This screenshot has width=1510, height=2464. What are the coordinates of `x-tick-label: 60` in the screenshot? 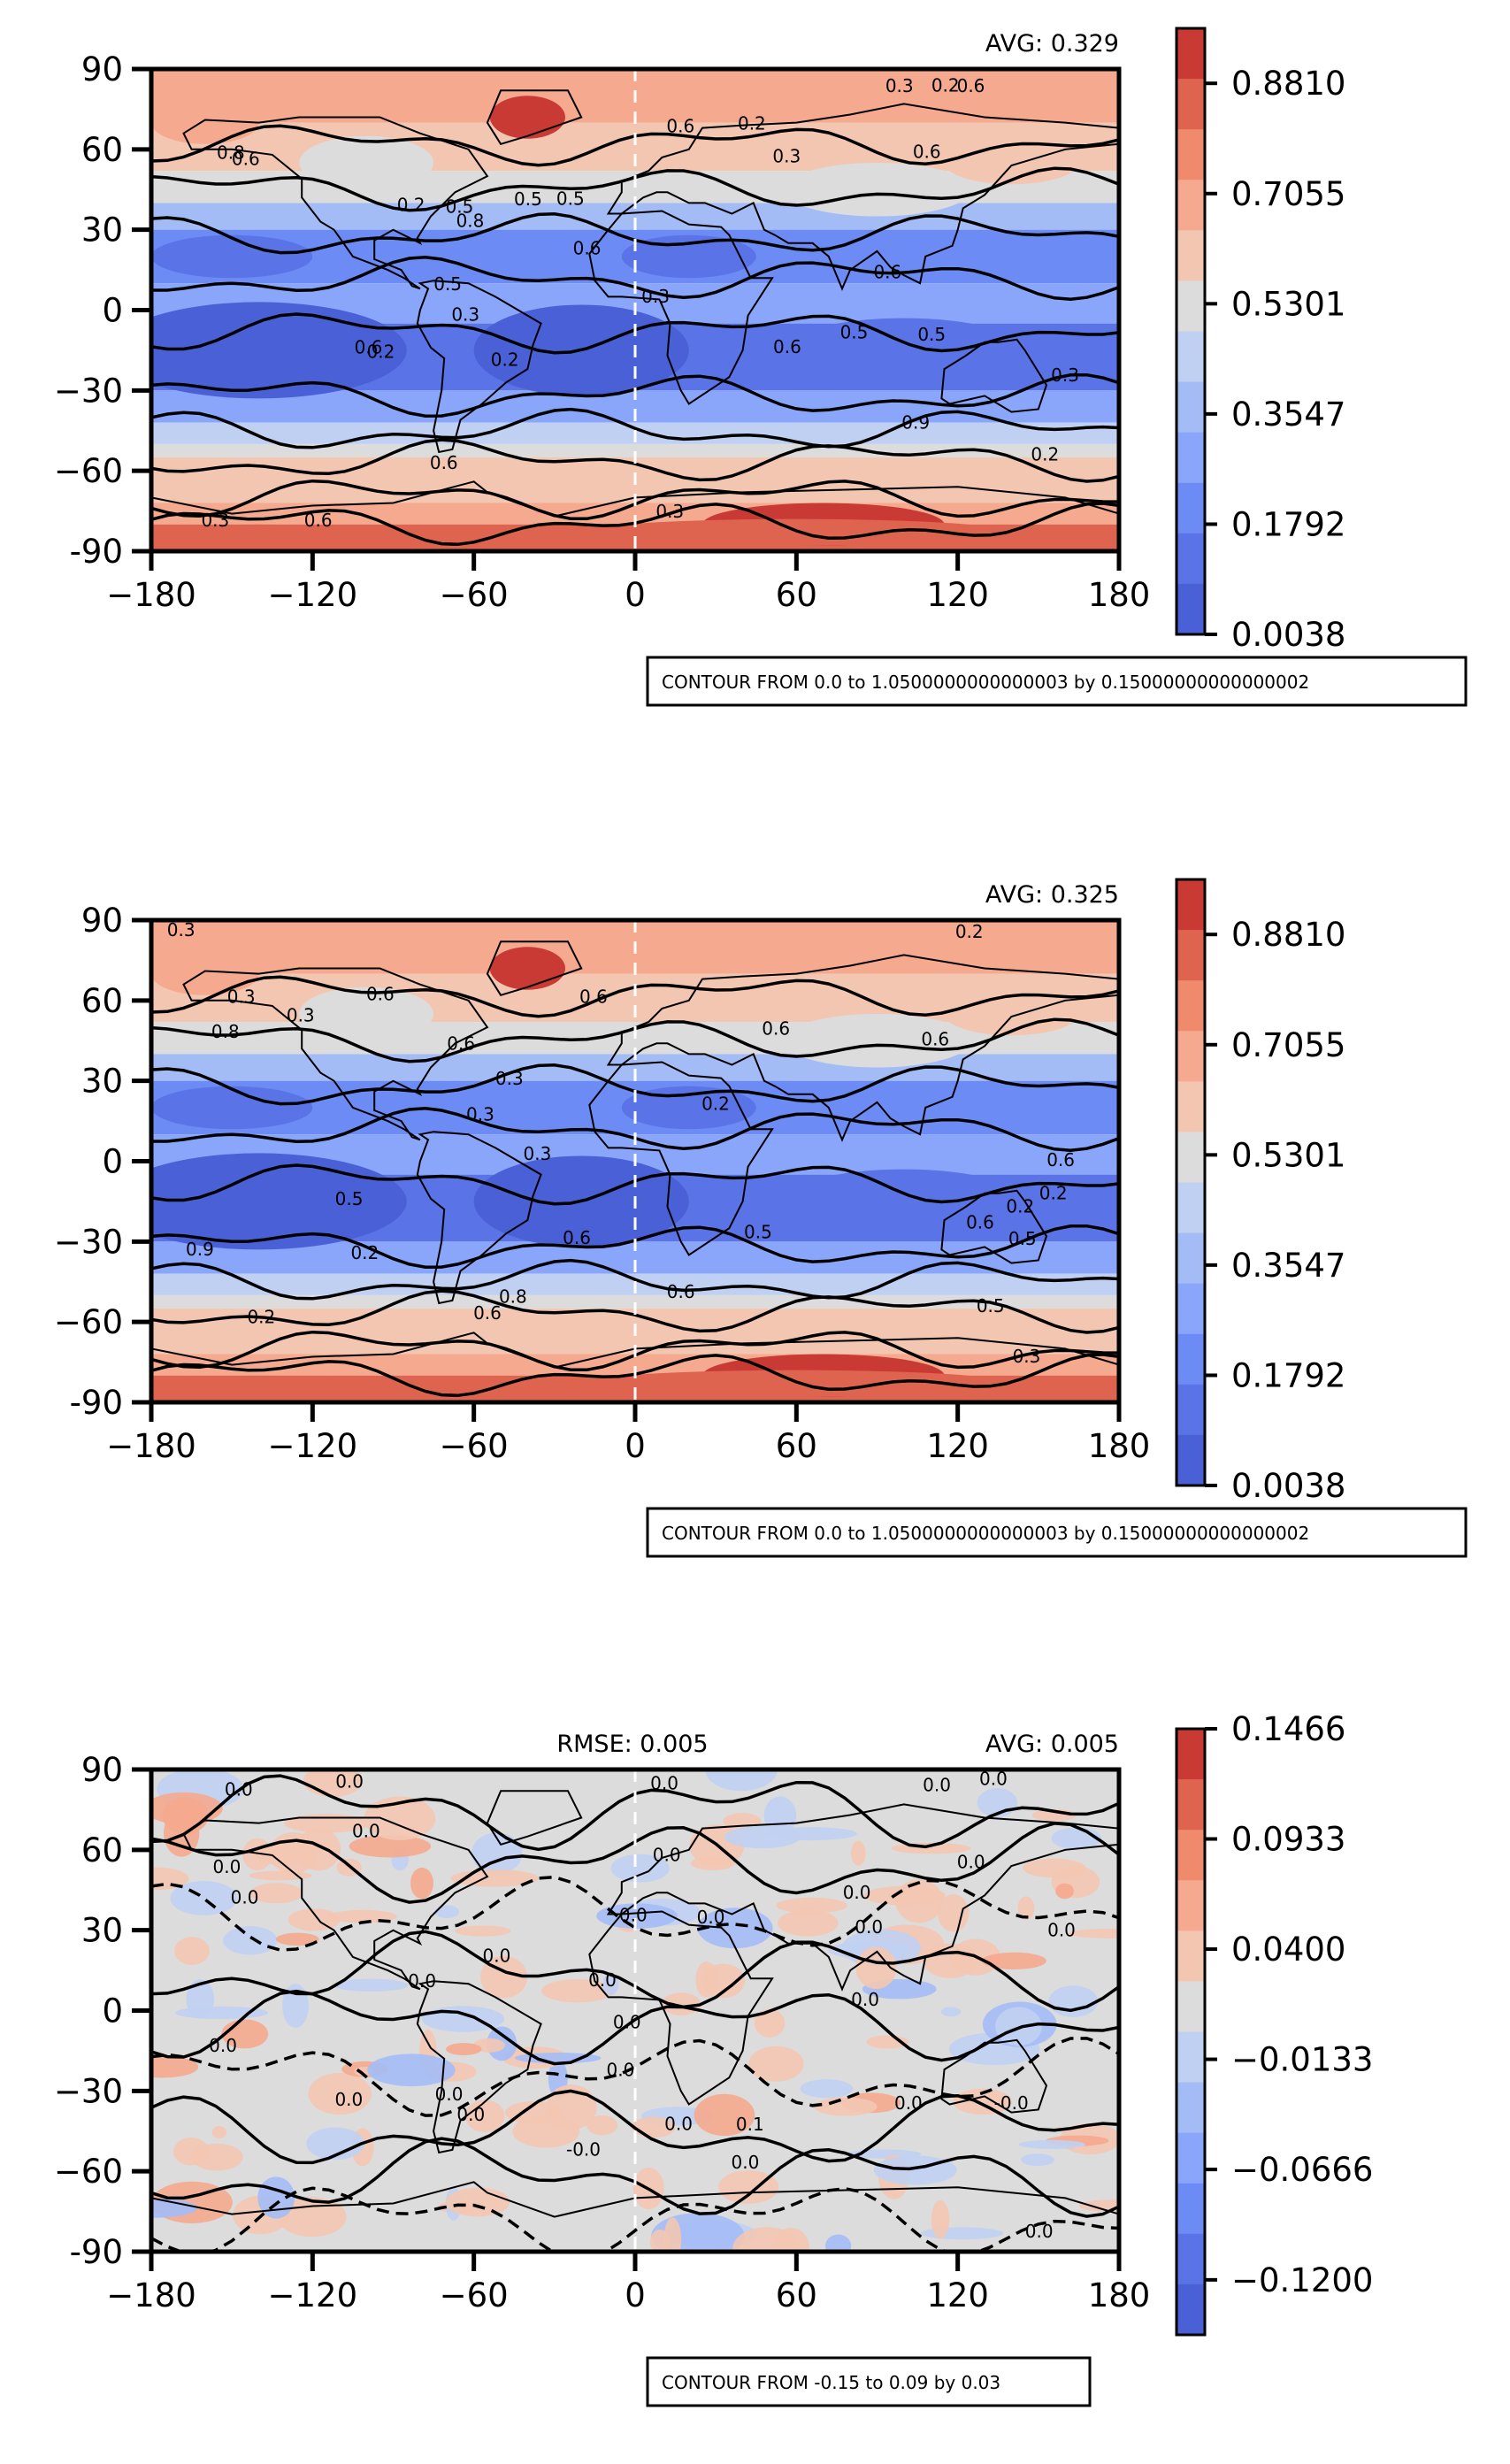 It's located at (796, 2295).